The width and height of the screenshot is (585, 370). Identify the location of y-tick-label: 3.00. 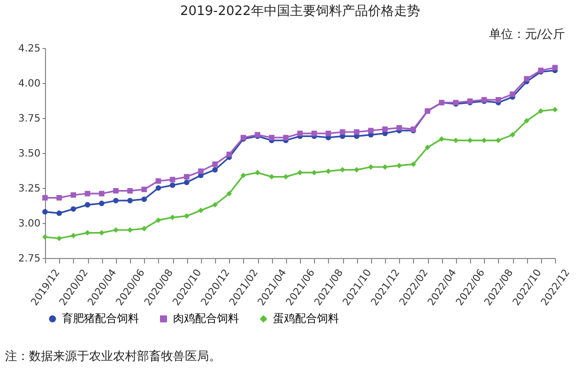
(29, 224).